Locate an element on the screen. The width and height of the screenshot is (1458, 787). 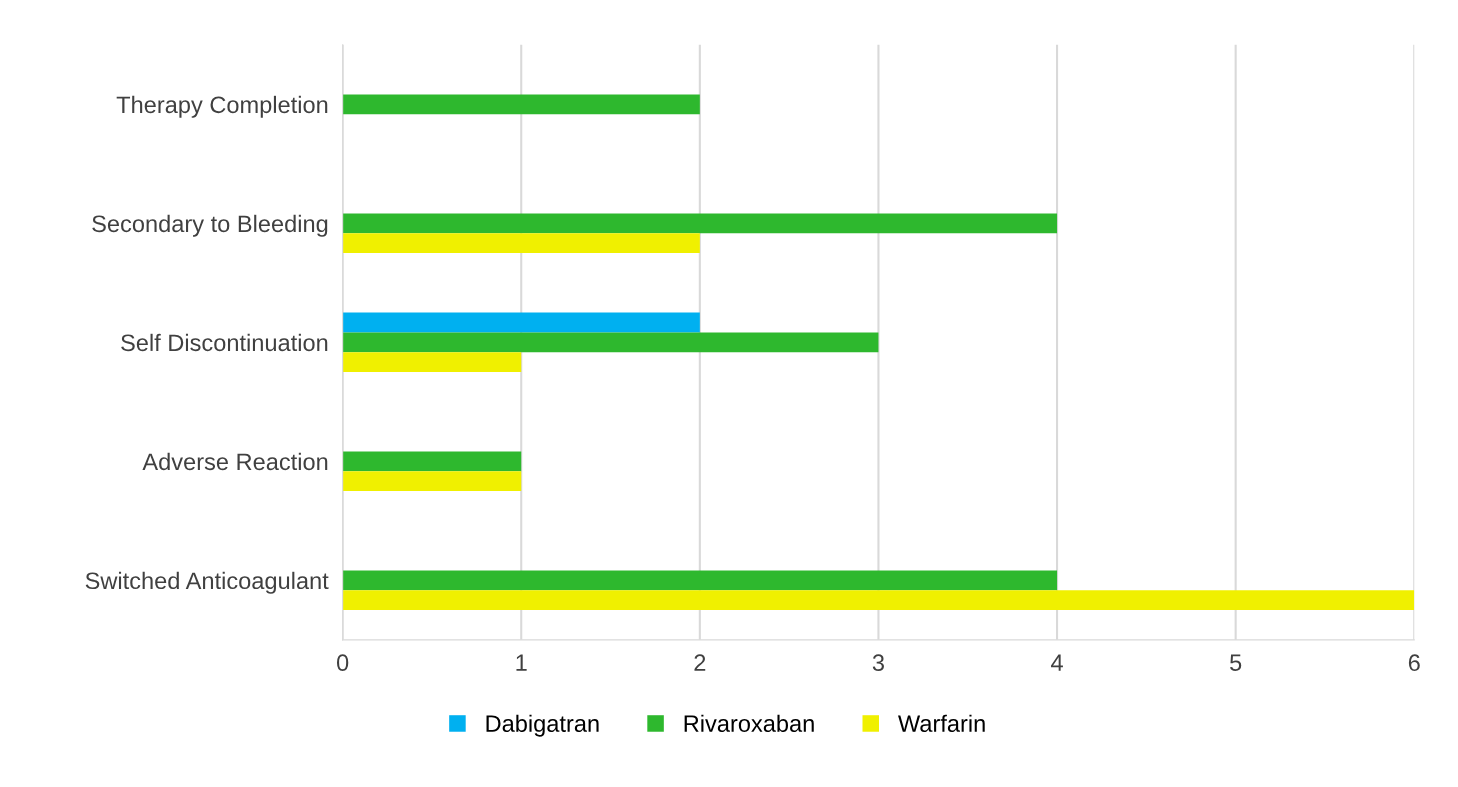
x-tick-label: 2 is located at coordinates (700, 662).